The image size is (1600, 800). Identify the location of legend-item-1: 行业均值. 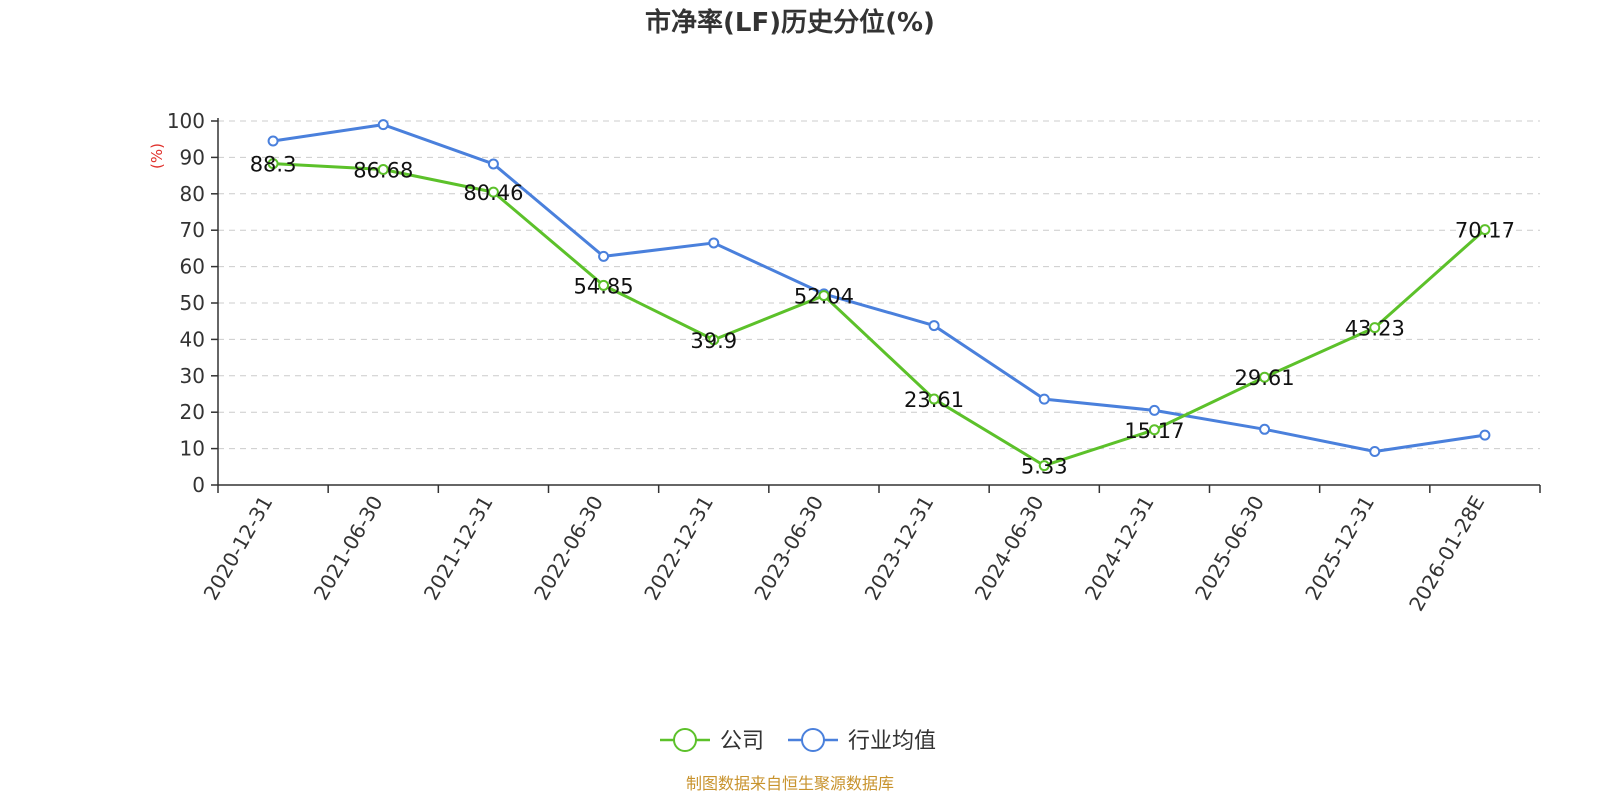
(862, 741).